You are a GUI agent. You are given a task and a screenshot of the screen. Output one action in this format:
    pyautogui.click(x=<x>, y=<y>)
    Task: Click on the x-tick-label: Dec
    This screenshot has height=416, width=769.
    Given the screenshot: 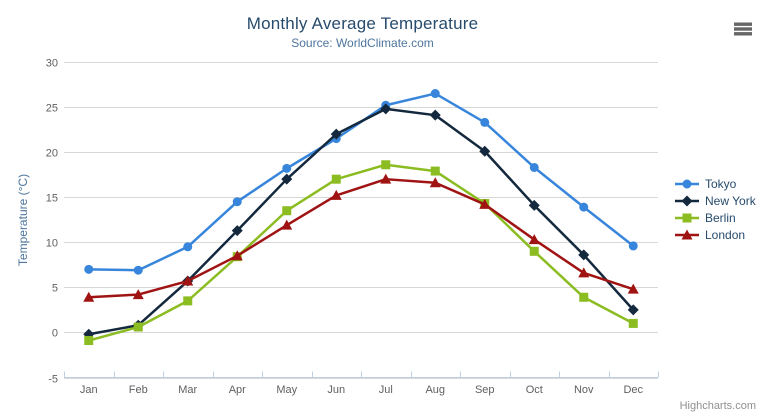 What is the action you would take?
    pyautogui.click(x=633, y=390)
    